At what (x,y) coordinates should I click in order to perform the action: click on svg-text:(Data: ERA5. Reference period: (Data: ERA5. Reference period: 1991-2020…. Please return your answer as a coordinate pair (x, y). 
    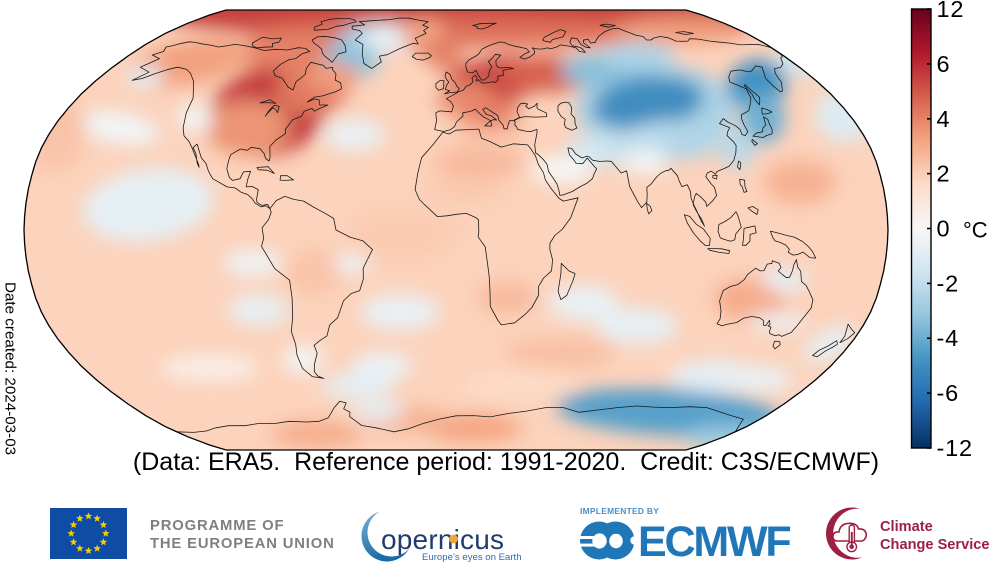
    Looking at the image, I should click on (506, 462).